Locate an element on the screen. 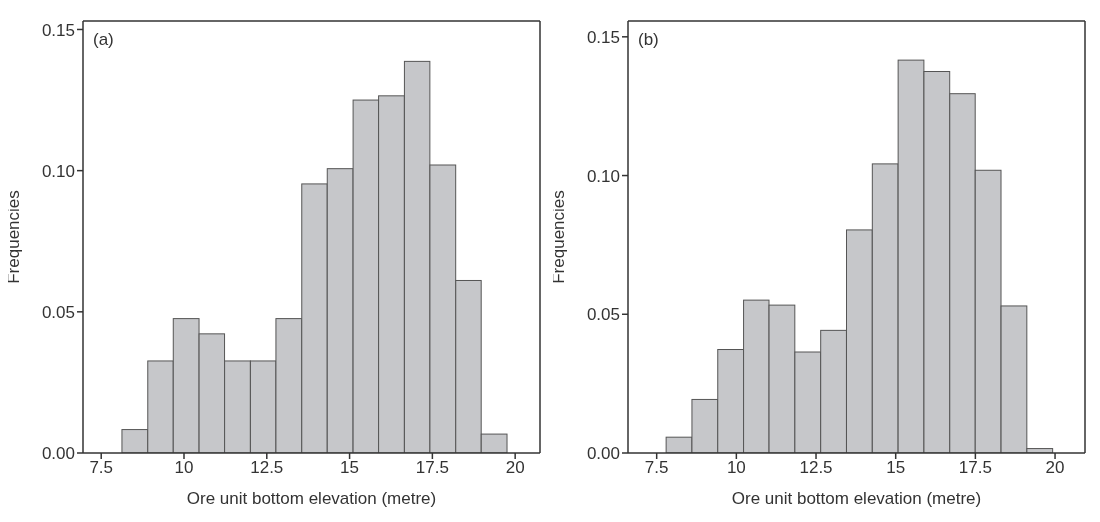 The height and width of the screenshot is (522, 1100). annotation: (b) is located at coordinates (648, 40).